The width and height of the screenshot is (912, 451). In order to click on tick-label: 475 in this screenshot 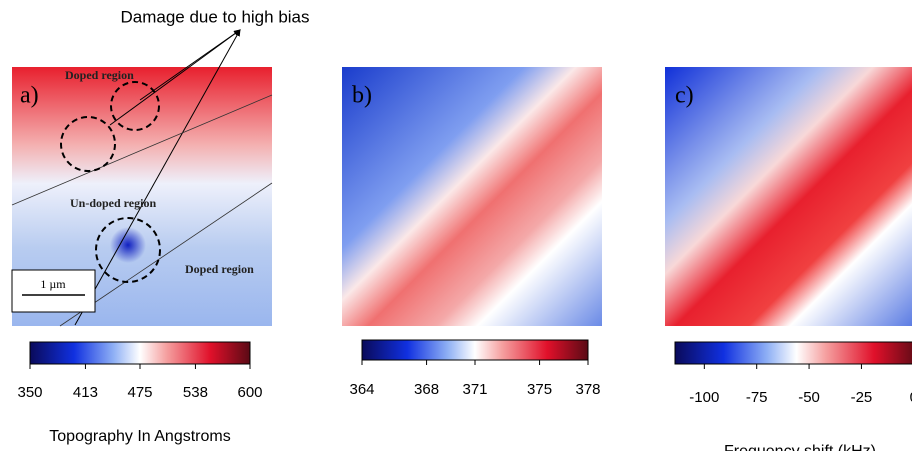, I will do `click(139, 392)`.